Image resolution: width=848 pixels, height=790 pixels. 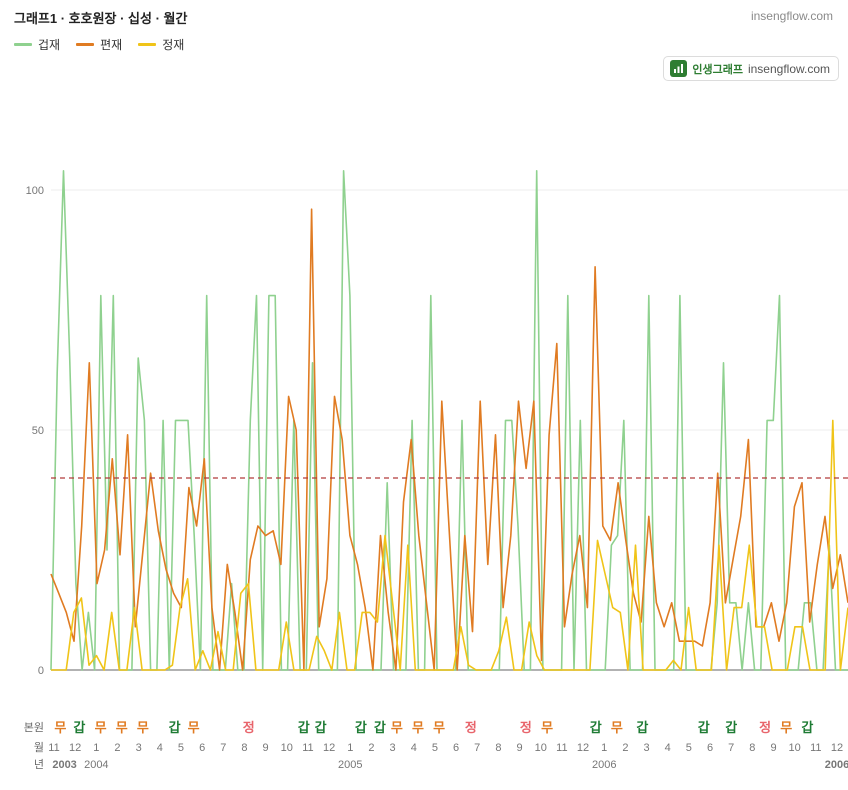 I want to click on site-name: insengflow.com, so click(x=791, y=16).